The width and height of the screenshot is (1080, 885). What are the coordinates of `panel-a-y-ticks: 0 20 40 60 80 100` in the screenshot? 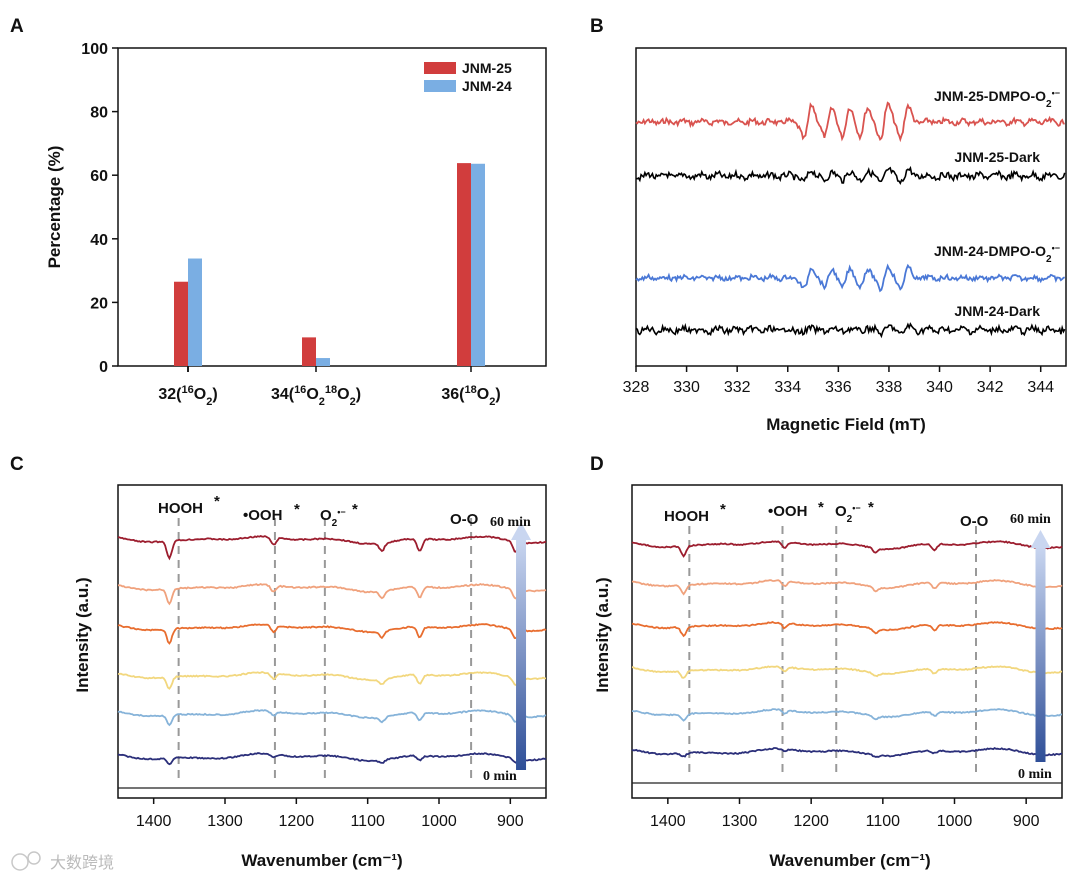 It's located at (99, 208).